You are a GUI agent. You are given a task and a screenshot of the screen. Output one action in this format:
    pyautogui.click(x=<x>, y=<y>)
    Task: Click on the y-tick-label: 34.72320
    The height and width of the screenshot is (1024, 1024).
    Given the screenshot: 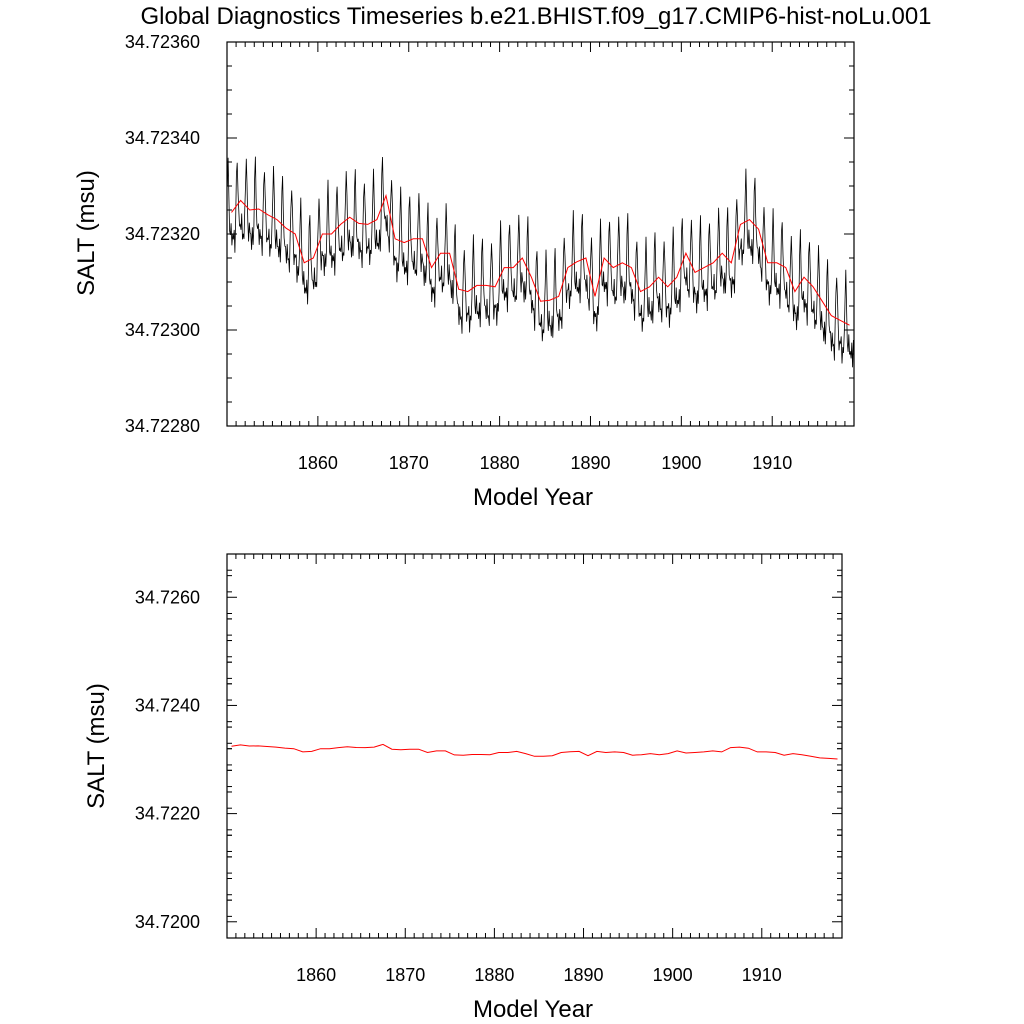 What is the action you would take?
    pyautogui.click(x=162, y=234)
    